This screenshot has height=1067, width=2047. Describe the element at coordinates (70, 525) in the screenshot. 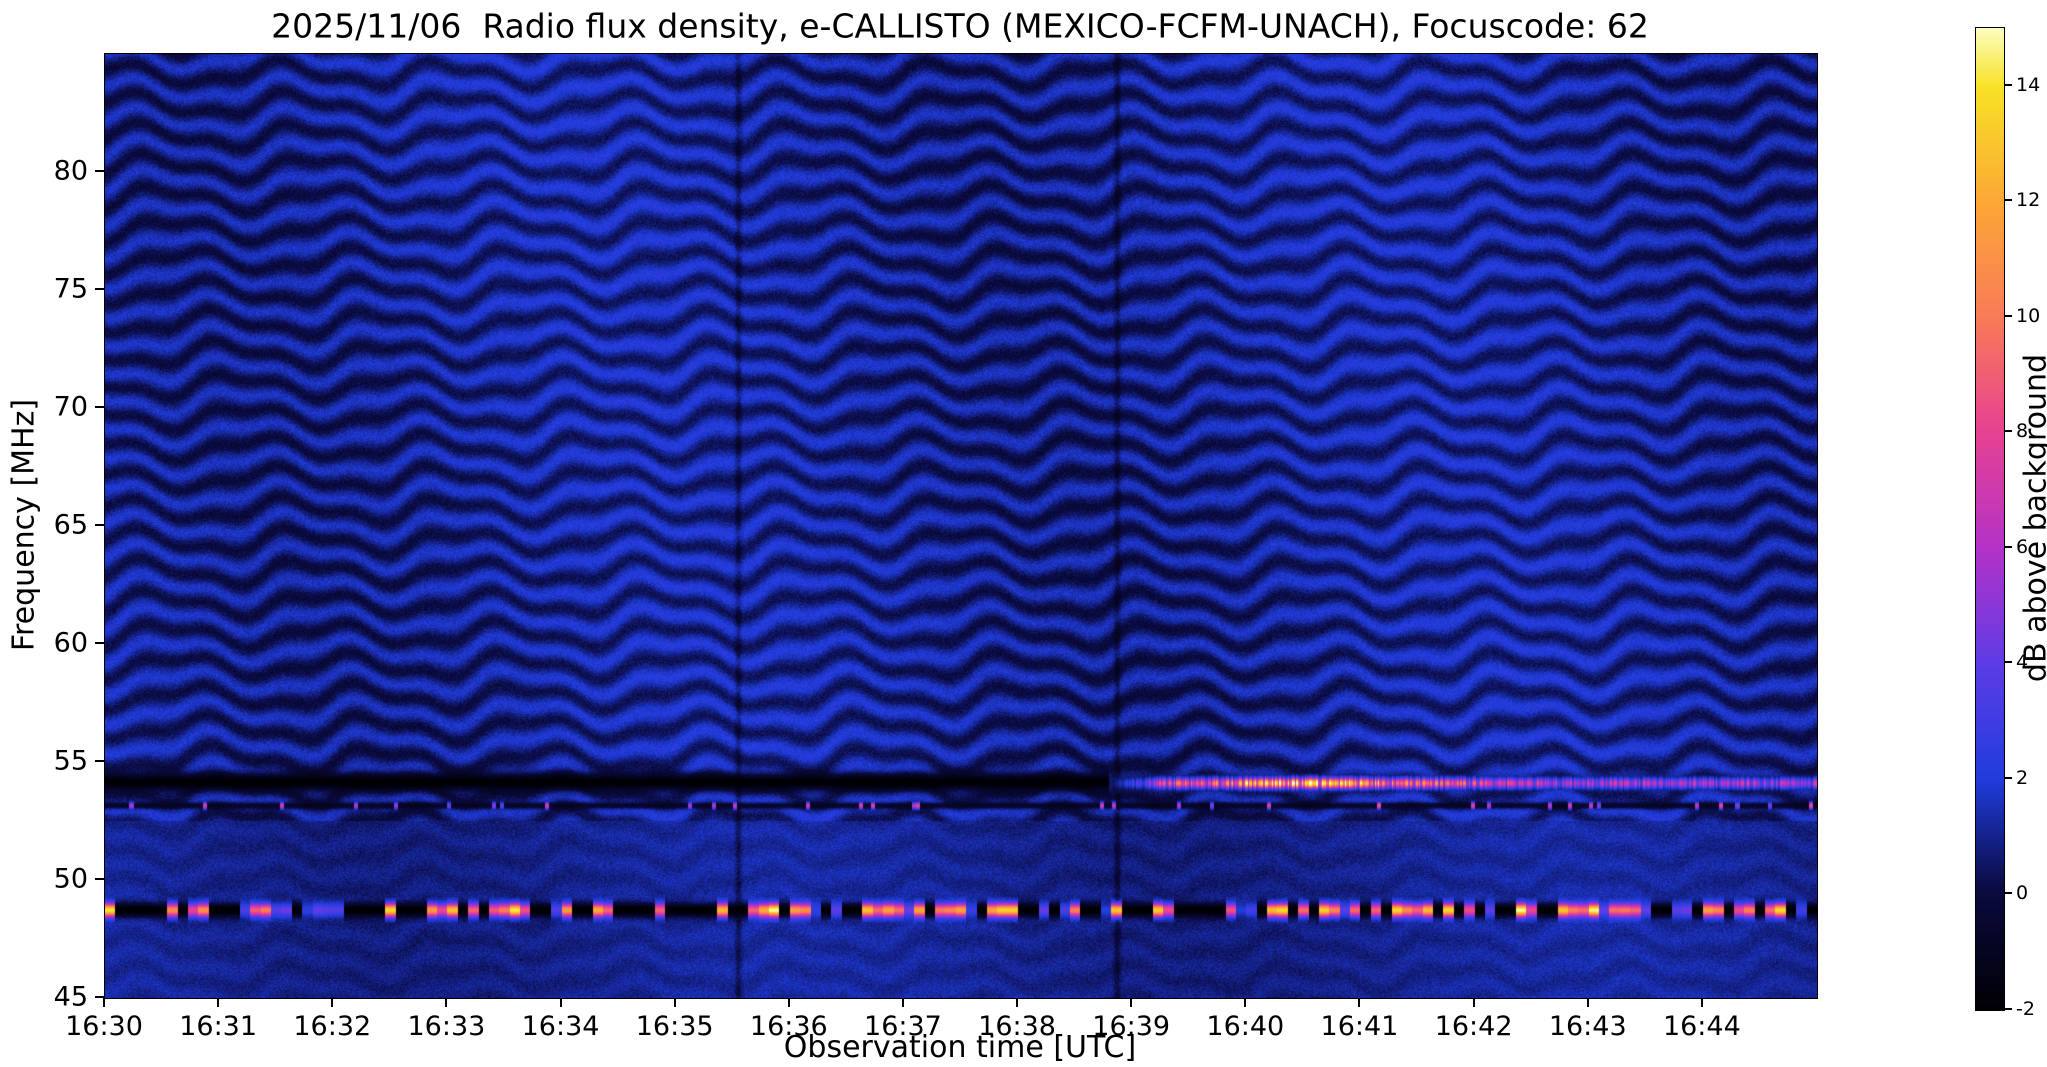

I see `y-tick-label: 65` at that location.